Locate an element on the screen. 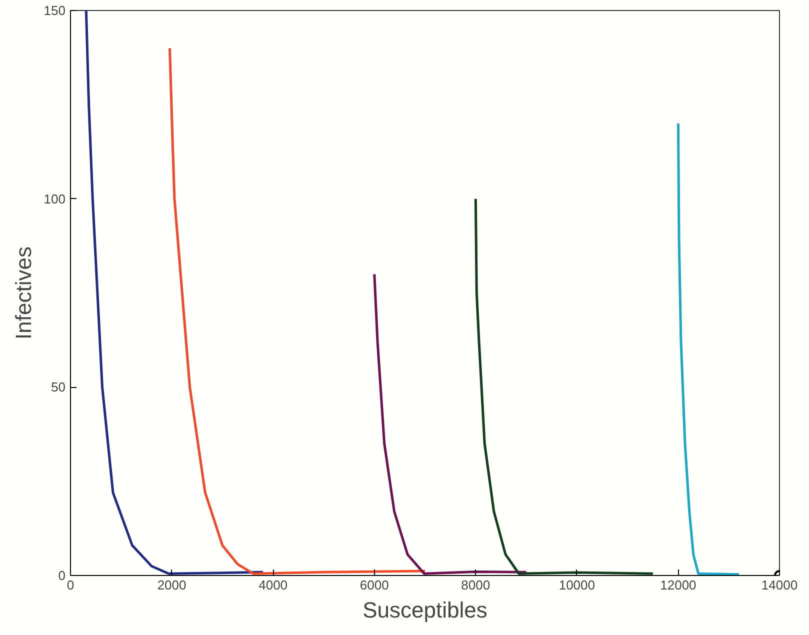 The width and height of the screenshot is (809, 635). y-tick-label: 150 is located at coordinates (55, 10).